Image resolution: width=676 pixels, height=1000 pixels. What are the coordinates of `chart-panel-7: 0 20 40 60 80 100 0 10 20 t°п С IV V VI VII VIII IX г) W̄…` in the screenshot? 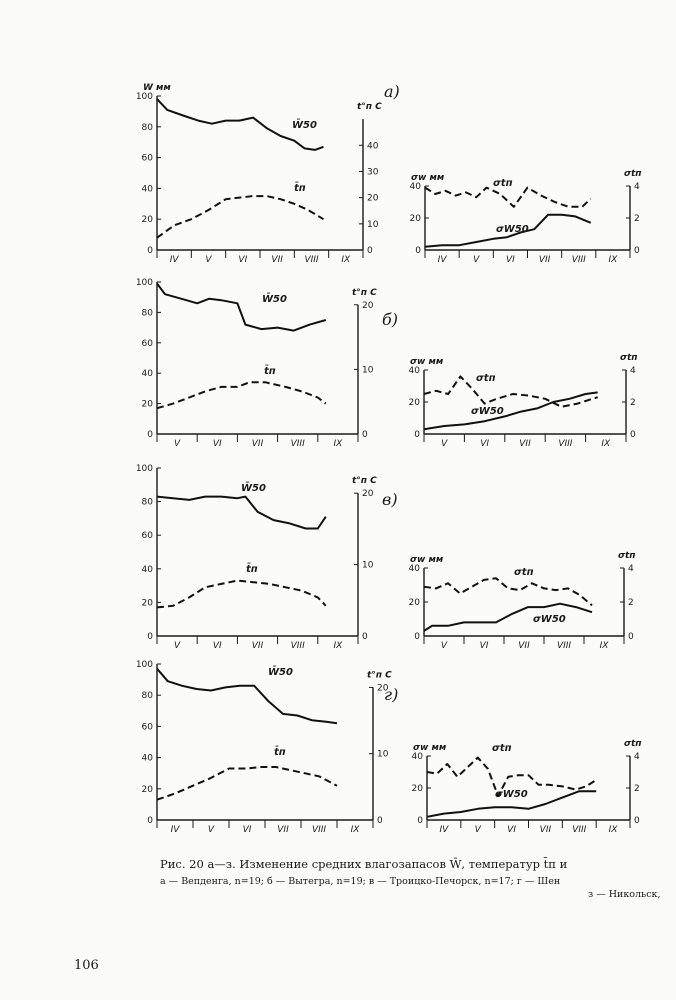 It's located at (267, 747).